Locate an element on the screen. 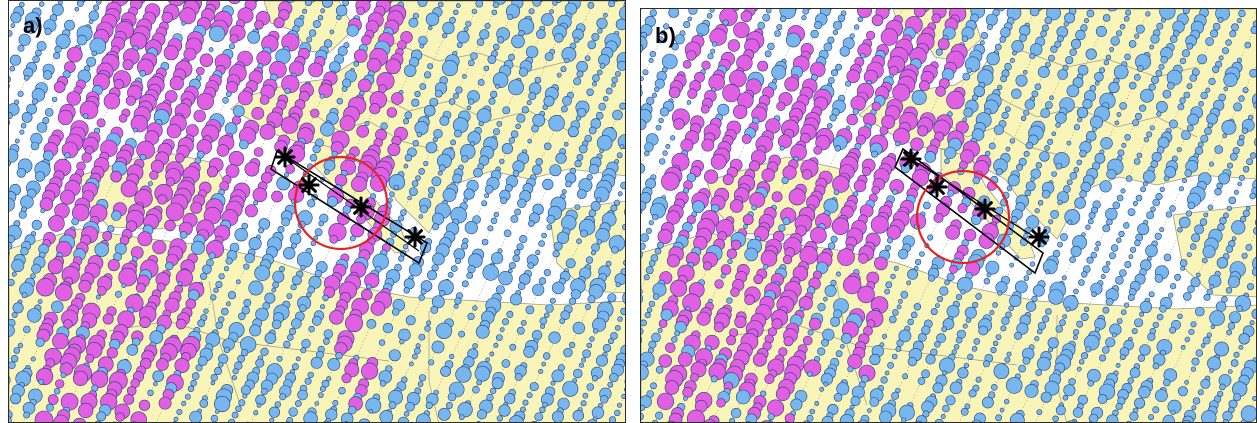 The height and width of the screenshot is (423, 1257). asterisk-icon is located at coordinates (985, 209).